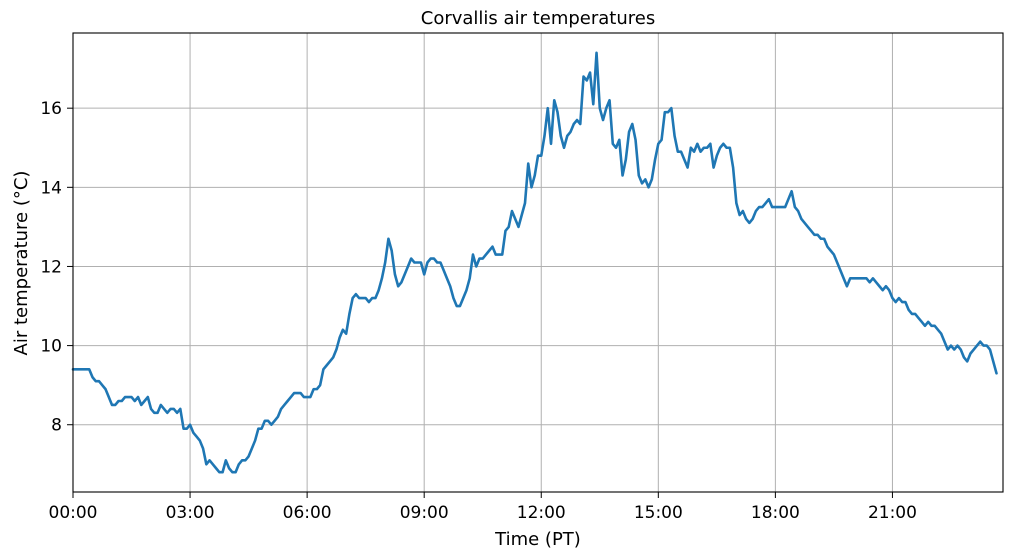 The height and width of the screenshot is (558, 1013). What do you see at coordinates (537, 539) in the screenshot?
I see `x-axis-label: Time (PT)` at bounding box center [537, 539].